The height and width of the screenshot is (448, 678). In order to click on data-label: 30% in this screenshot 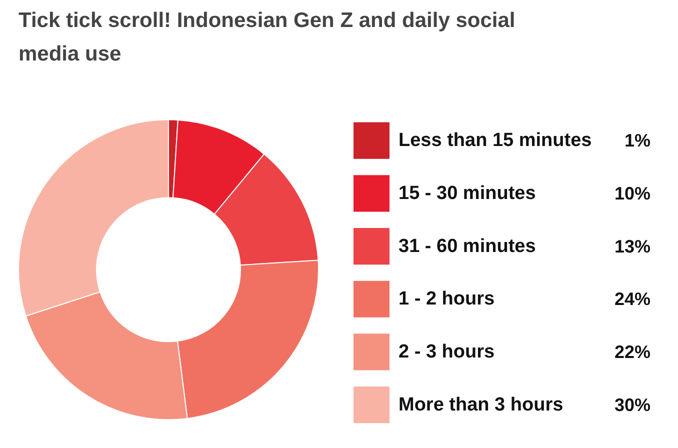, I will do `click(632, 404)`.